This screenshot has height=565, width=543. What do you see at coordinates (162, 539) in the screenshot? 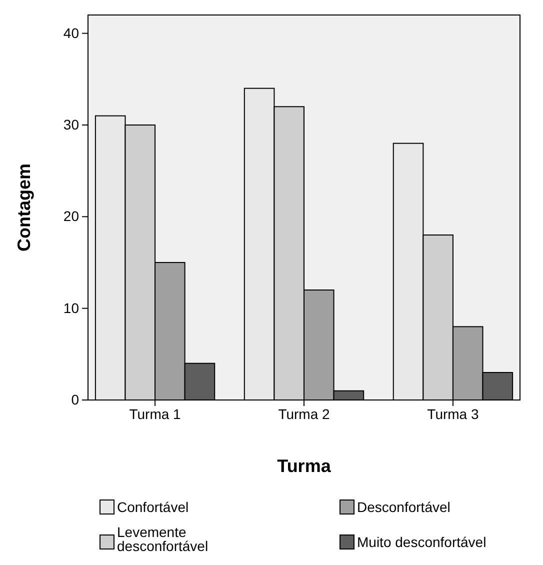
I see `legend-label: Levemente desconfortável` at bounding box center [162, 539].